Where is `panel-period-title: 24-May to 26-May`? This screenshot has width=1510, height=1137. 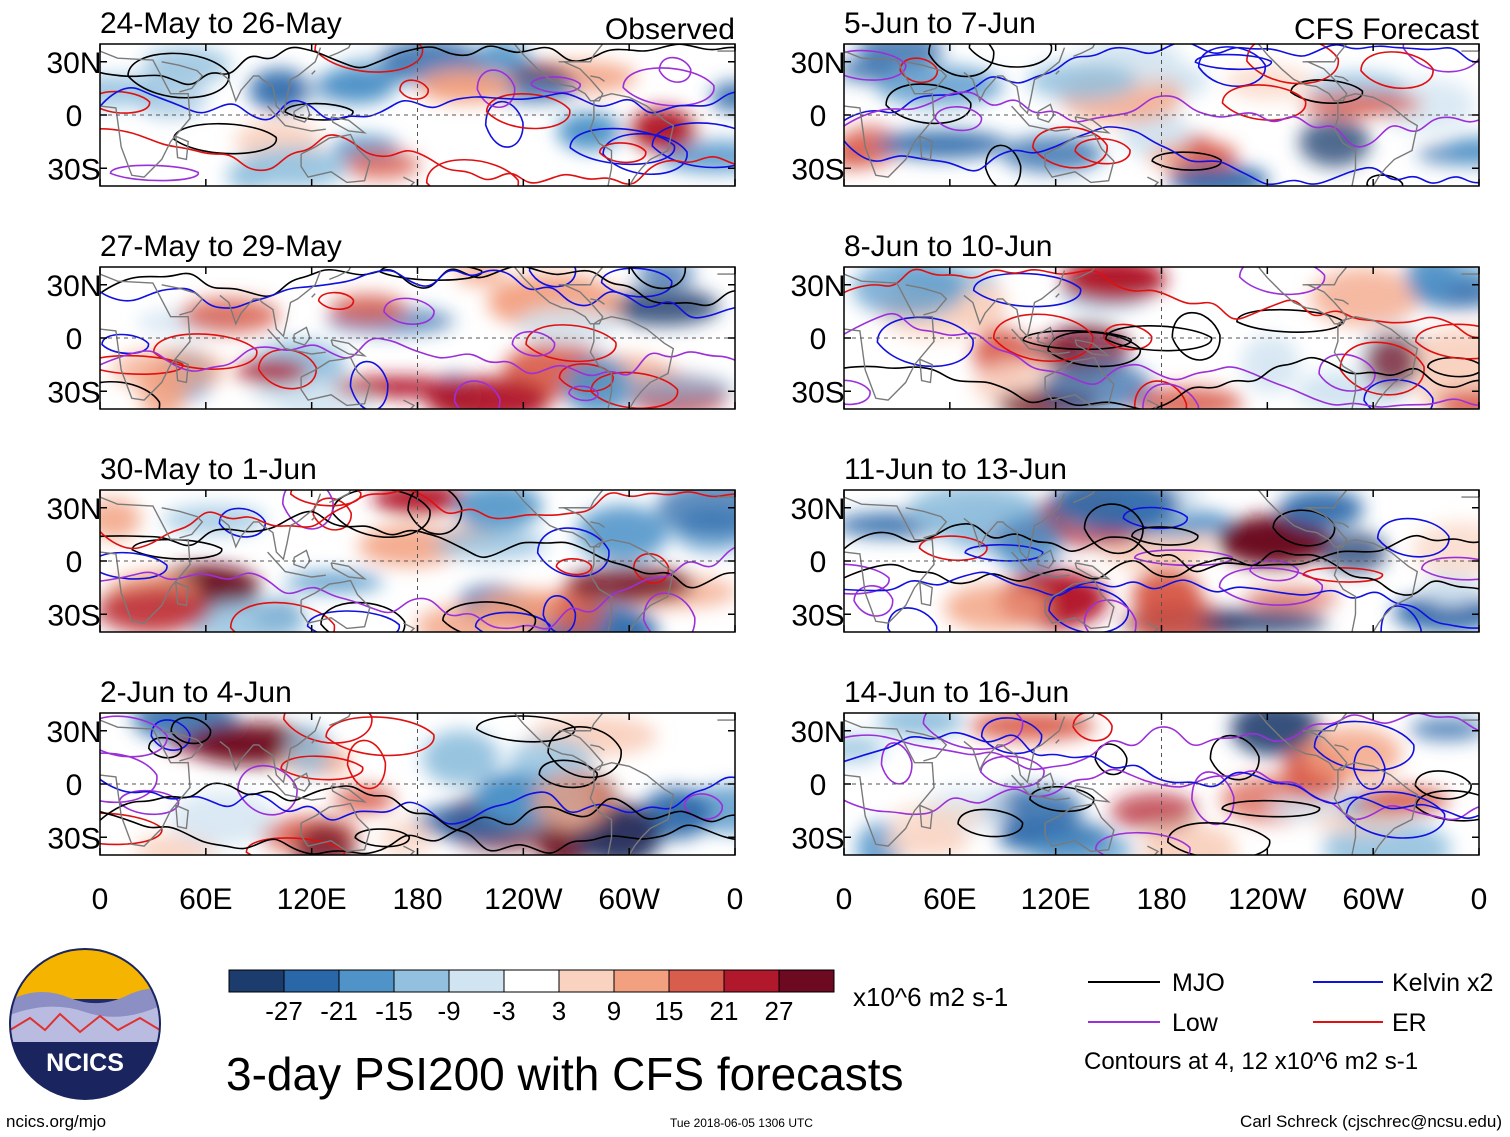 panel-period-title: 24-May to 26-May is located at coordinates (221, 23).